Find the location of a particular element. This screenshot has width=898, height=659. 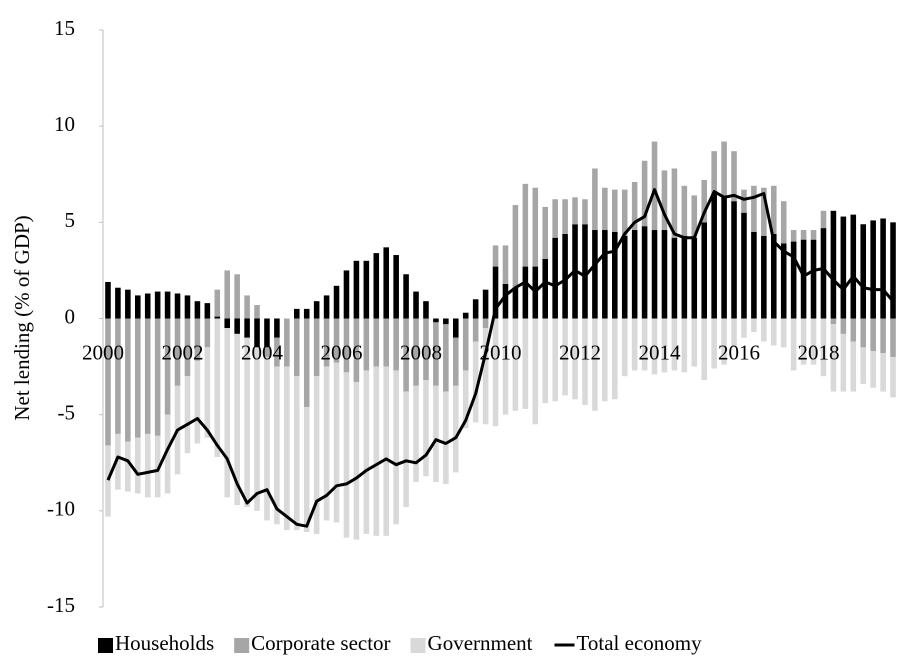

x-tick-label: 2000 is located at coordinates (103, 352).